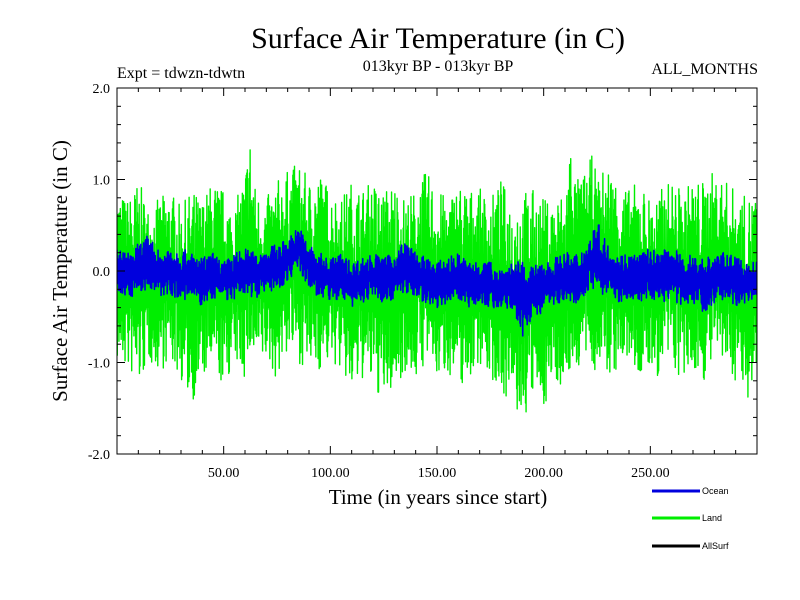 This screenshot has height=600, width=800. I want to click on legend-label-land: Land, so click(712, 518).